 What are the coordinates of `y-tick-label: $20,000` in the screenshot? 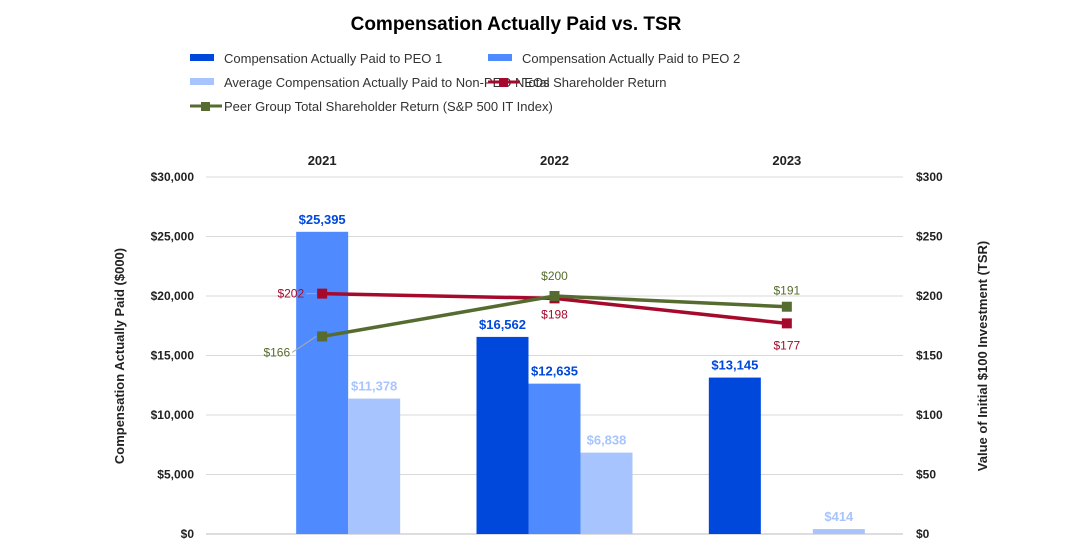 It's located at (173, 296).